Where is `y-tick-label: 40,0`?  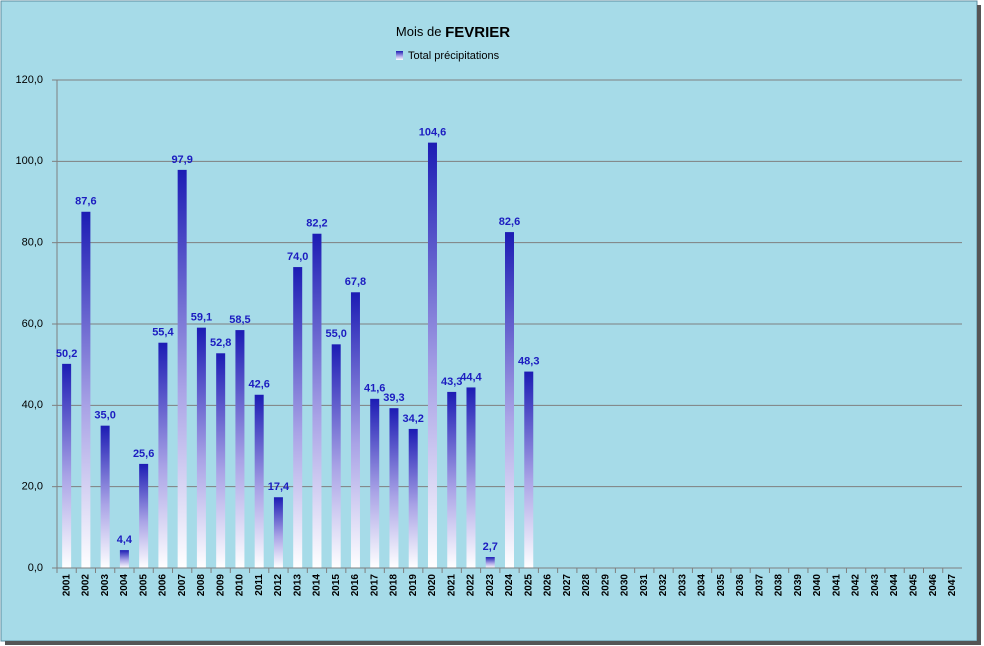 y-tick-label: 40,0 is located at coordinates (32, 405).